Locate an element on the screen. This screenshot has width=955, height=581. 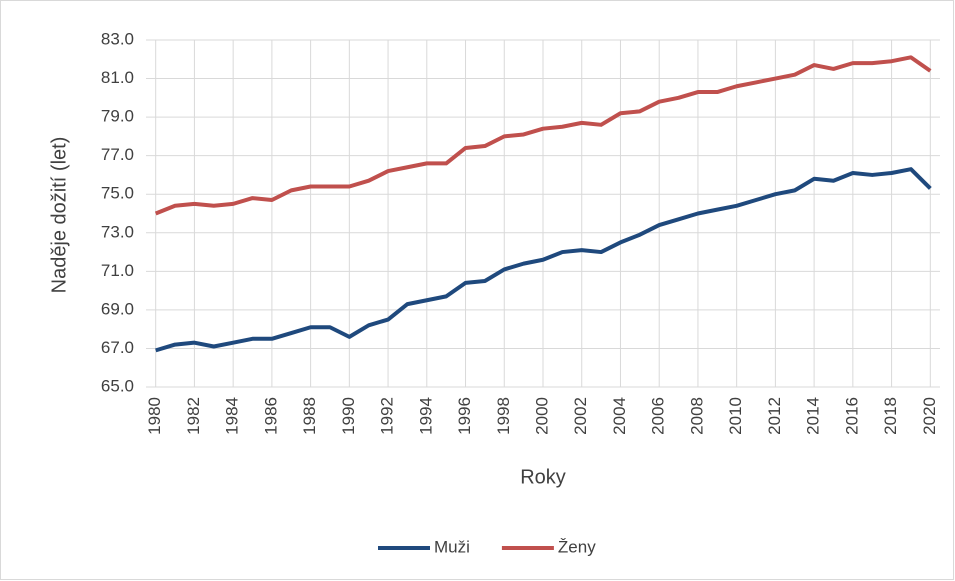
y-tick-label: 67.0 is located at coordinates (117, 347).